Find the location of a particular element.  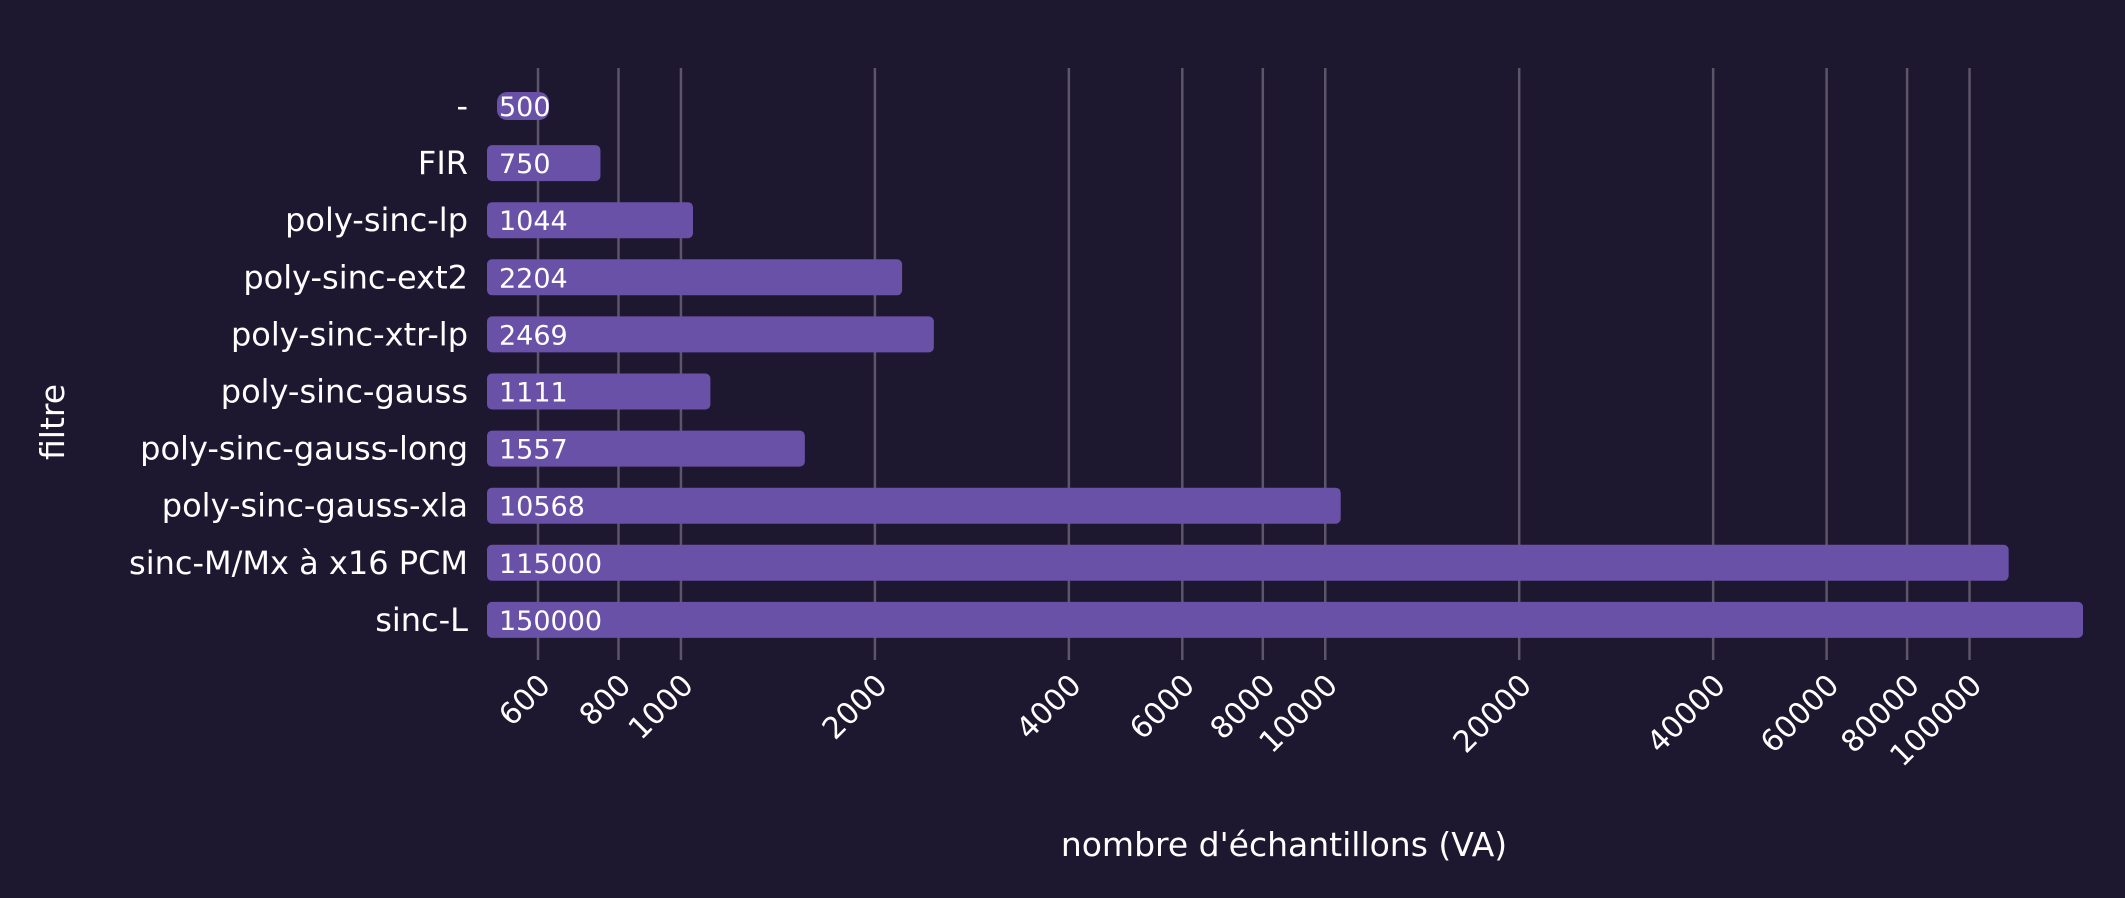

category-label: sinc-M/Mx à x16 PCM is located at coordinates (298, 563).